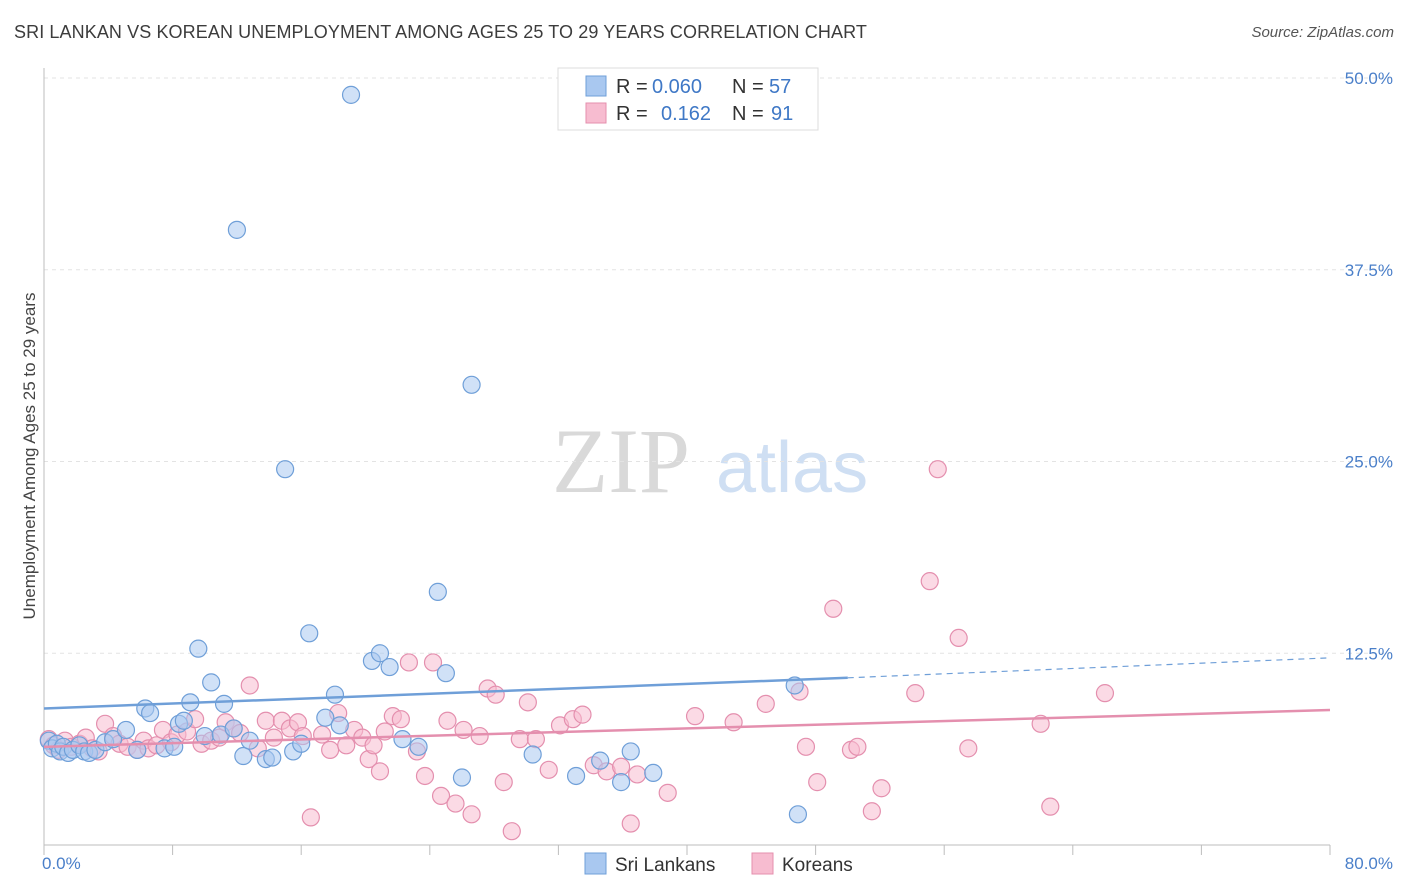 This screenshot has height=892, width=1406. Describe the element at coordinates (596, 113) in the screenshot. I see `stats-legend-swatch-korean` at that location.